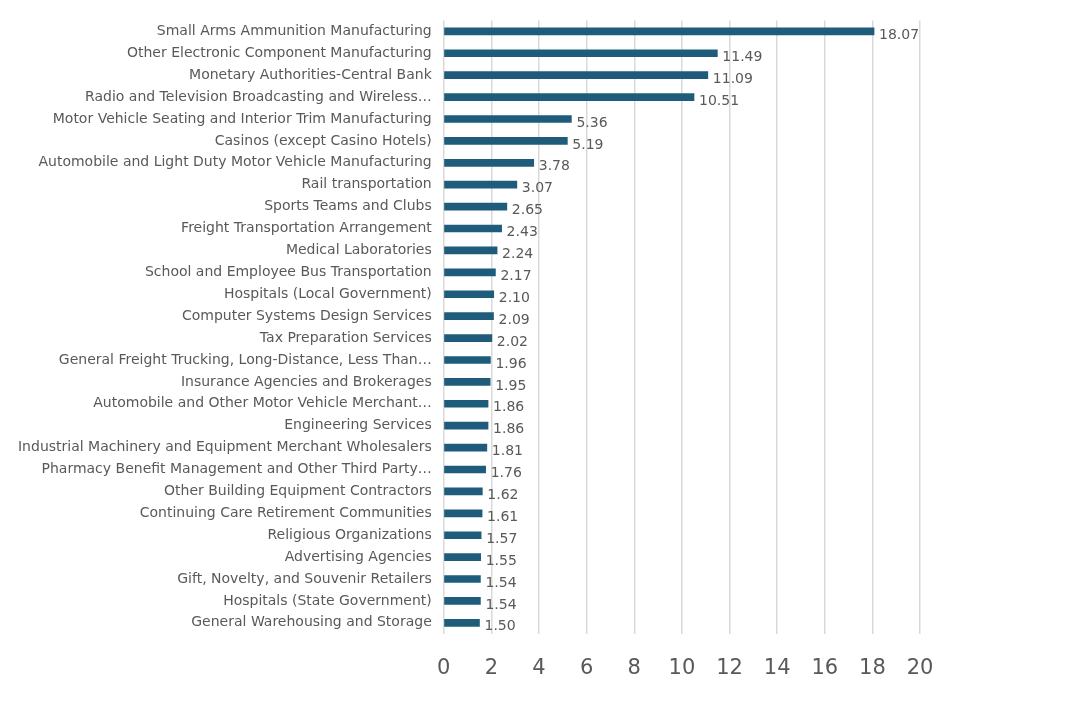 Image resolution: width=1090 pixels, height=707 pixels. What do you see at coordinates (588, 143) in the screenshot?
I see `data-label: 5.19` at bounding box center [588, 143].